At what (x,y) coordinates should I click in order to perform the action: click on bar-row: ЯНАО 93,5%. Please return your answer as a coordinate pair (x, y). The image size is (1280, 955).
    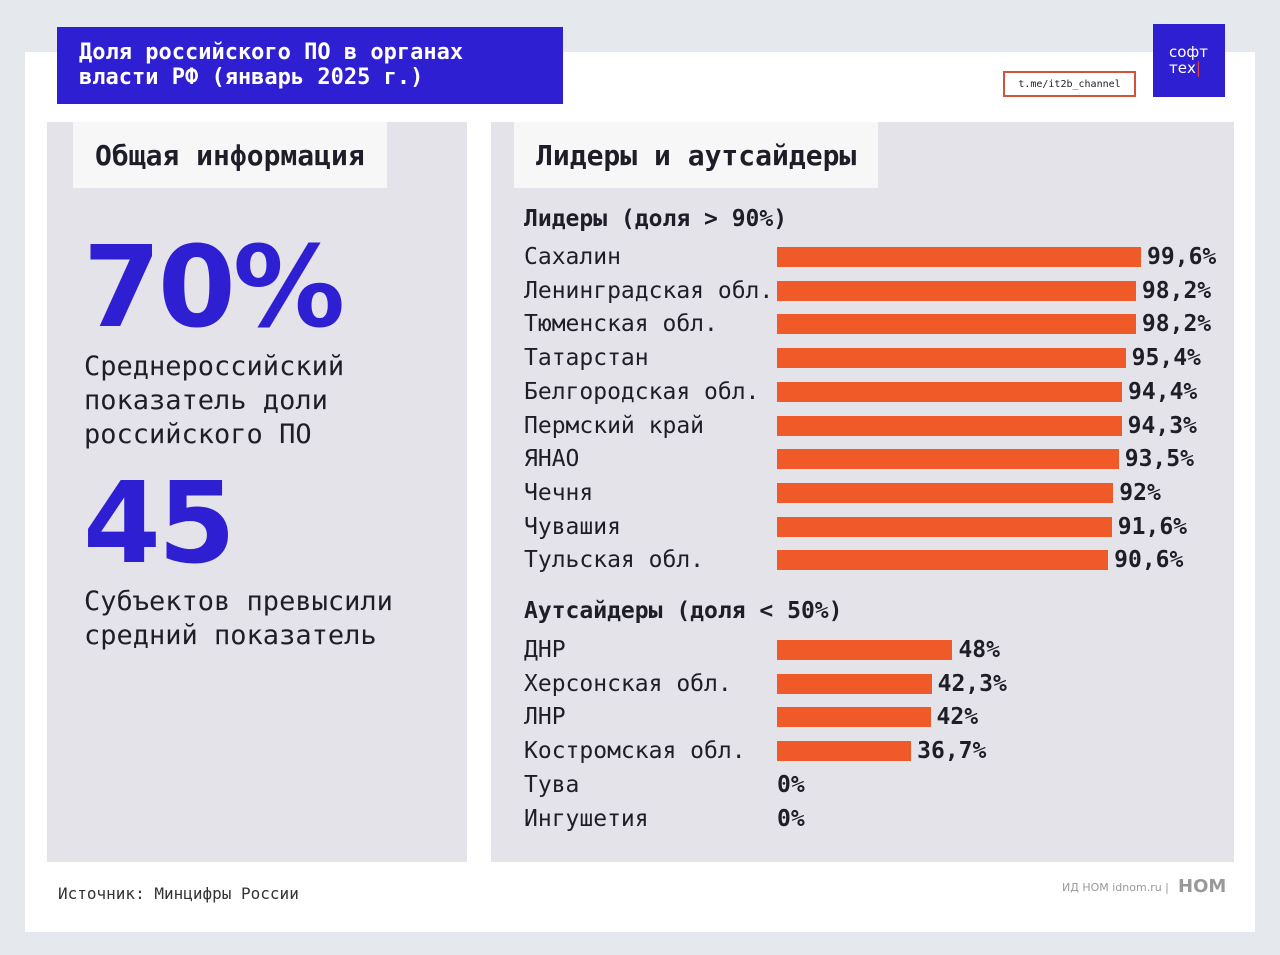
    Looking at the image, I should click on (874, 459).